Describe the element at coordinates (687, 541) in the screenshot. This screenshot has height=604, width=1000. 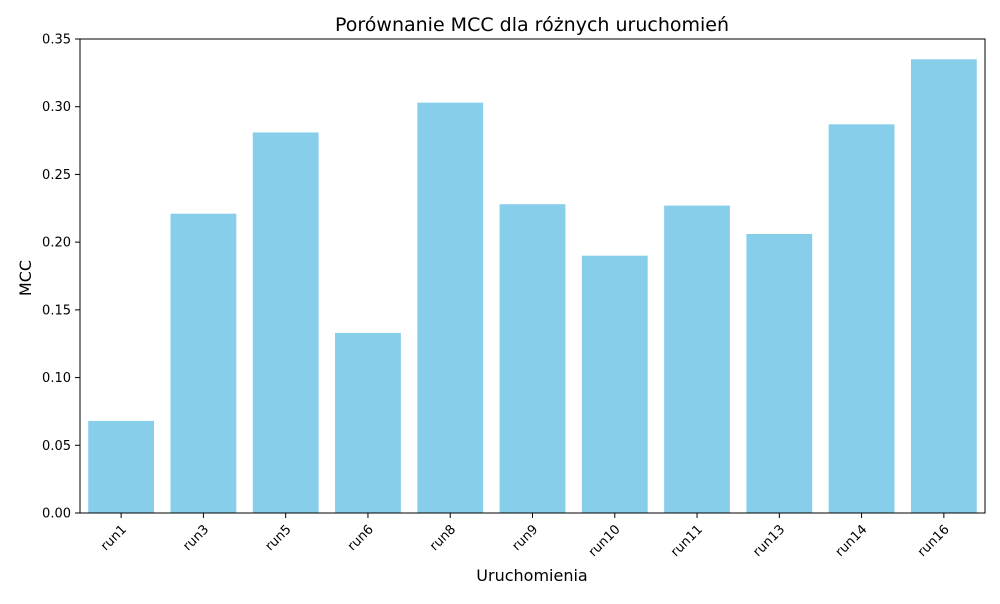
I see `x-tick-label: run11` at that location.